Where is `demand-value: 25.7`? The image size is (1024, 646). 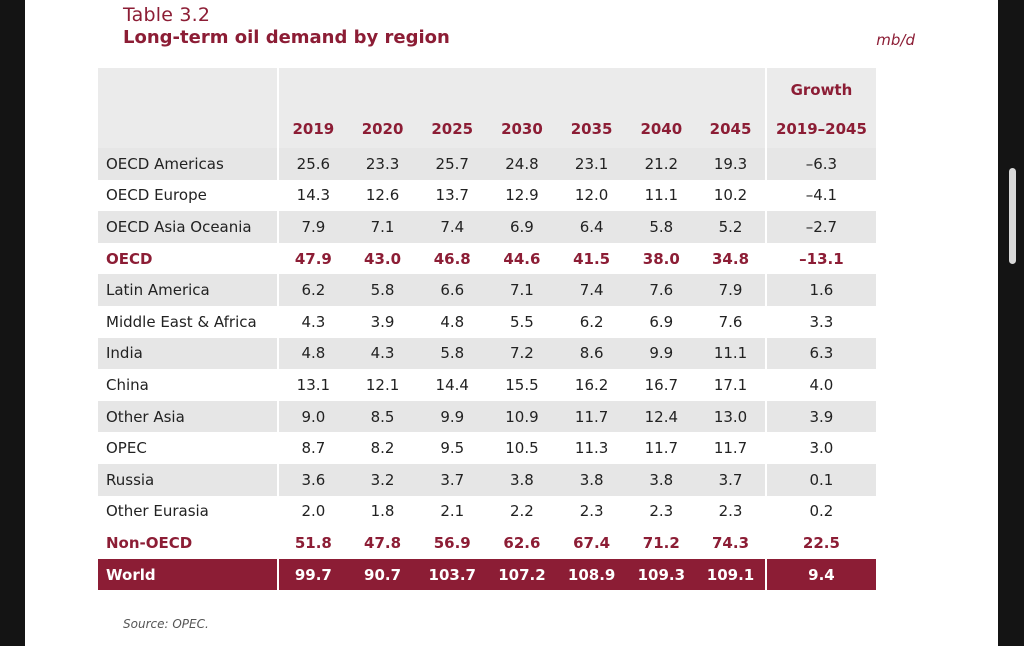
demand-value: 25.7 is located at coordinates (452, 164).